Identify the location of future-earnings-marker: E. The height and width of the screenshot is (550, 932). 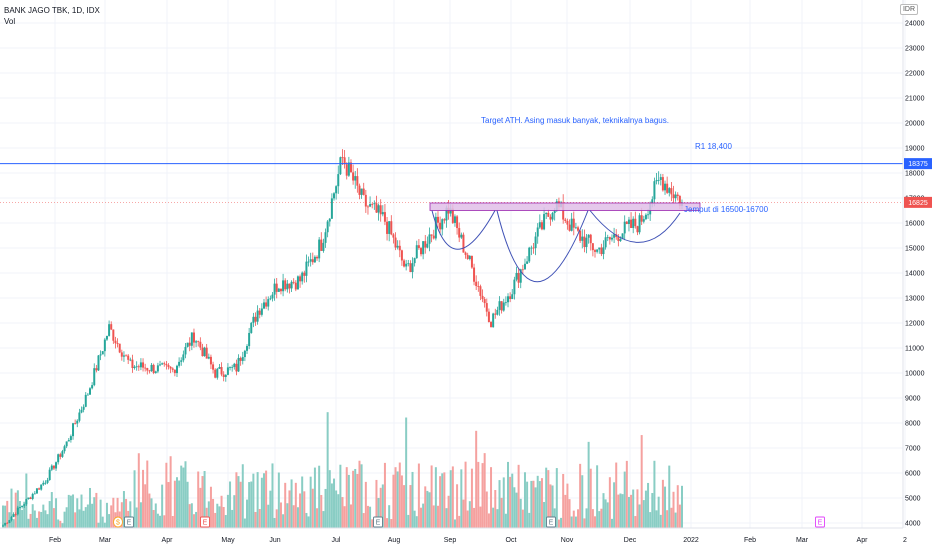
(820, 522).